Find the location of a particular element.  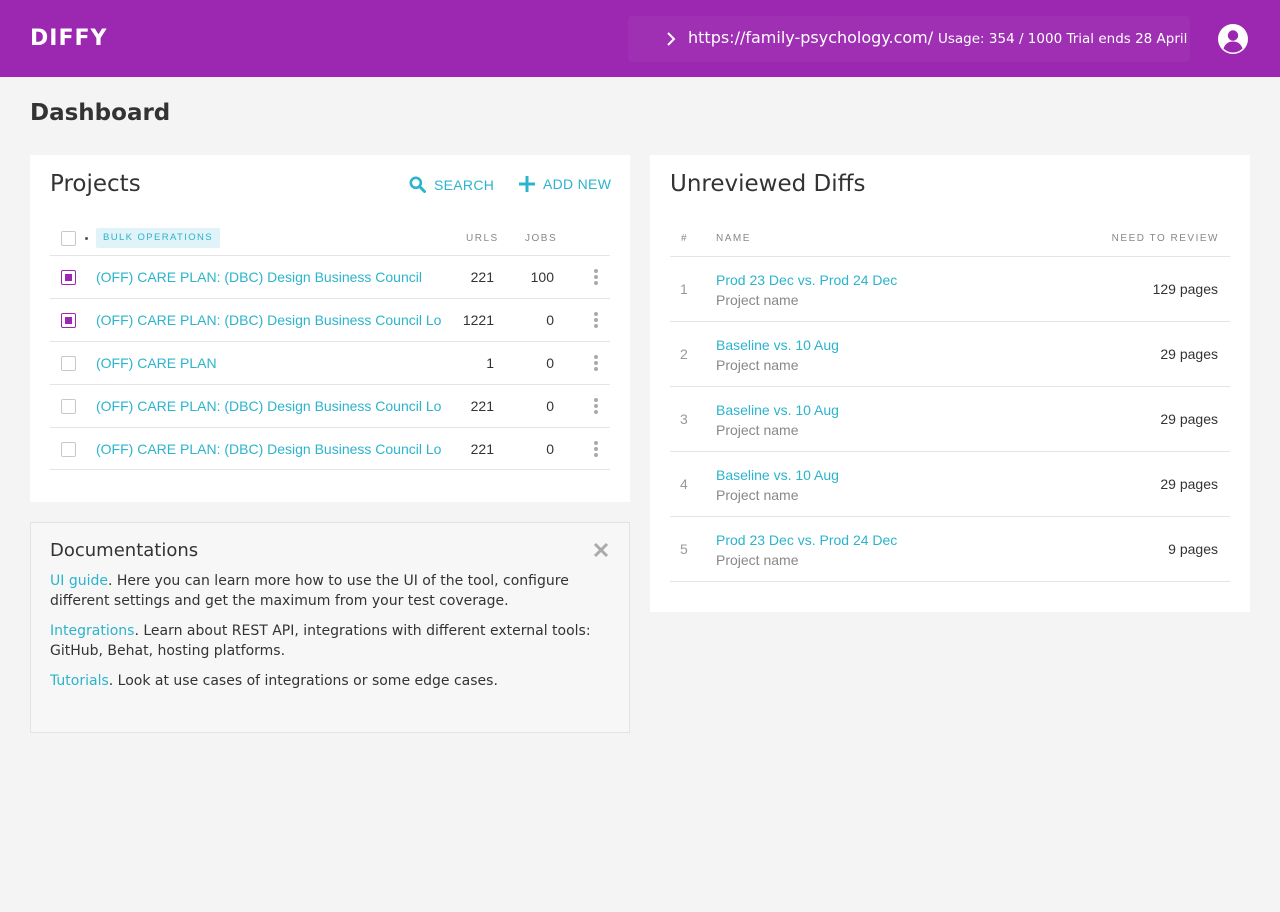

diff-number: 3 is located at coordinates (684, 419).